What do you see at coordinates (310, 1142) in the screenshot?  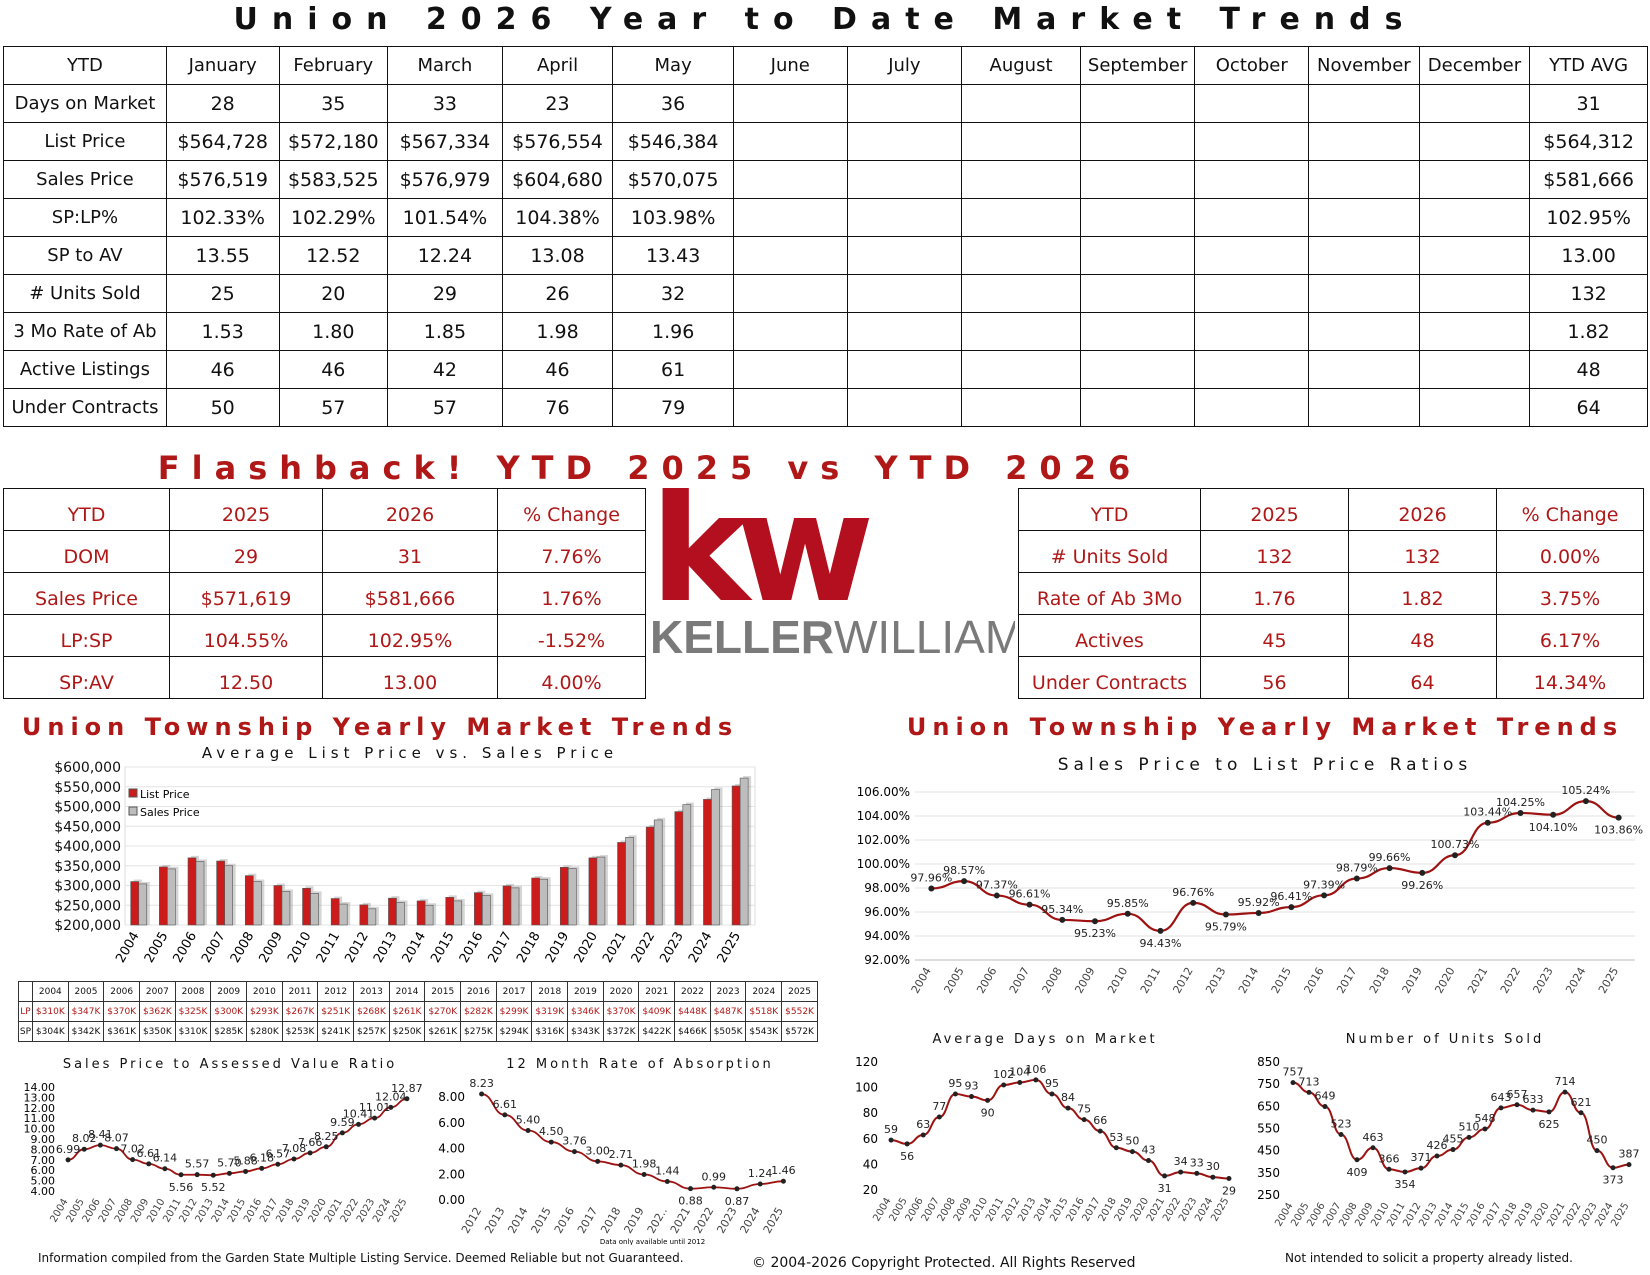 I see `data-label: 7.66` at bounding box center [310, 1142].